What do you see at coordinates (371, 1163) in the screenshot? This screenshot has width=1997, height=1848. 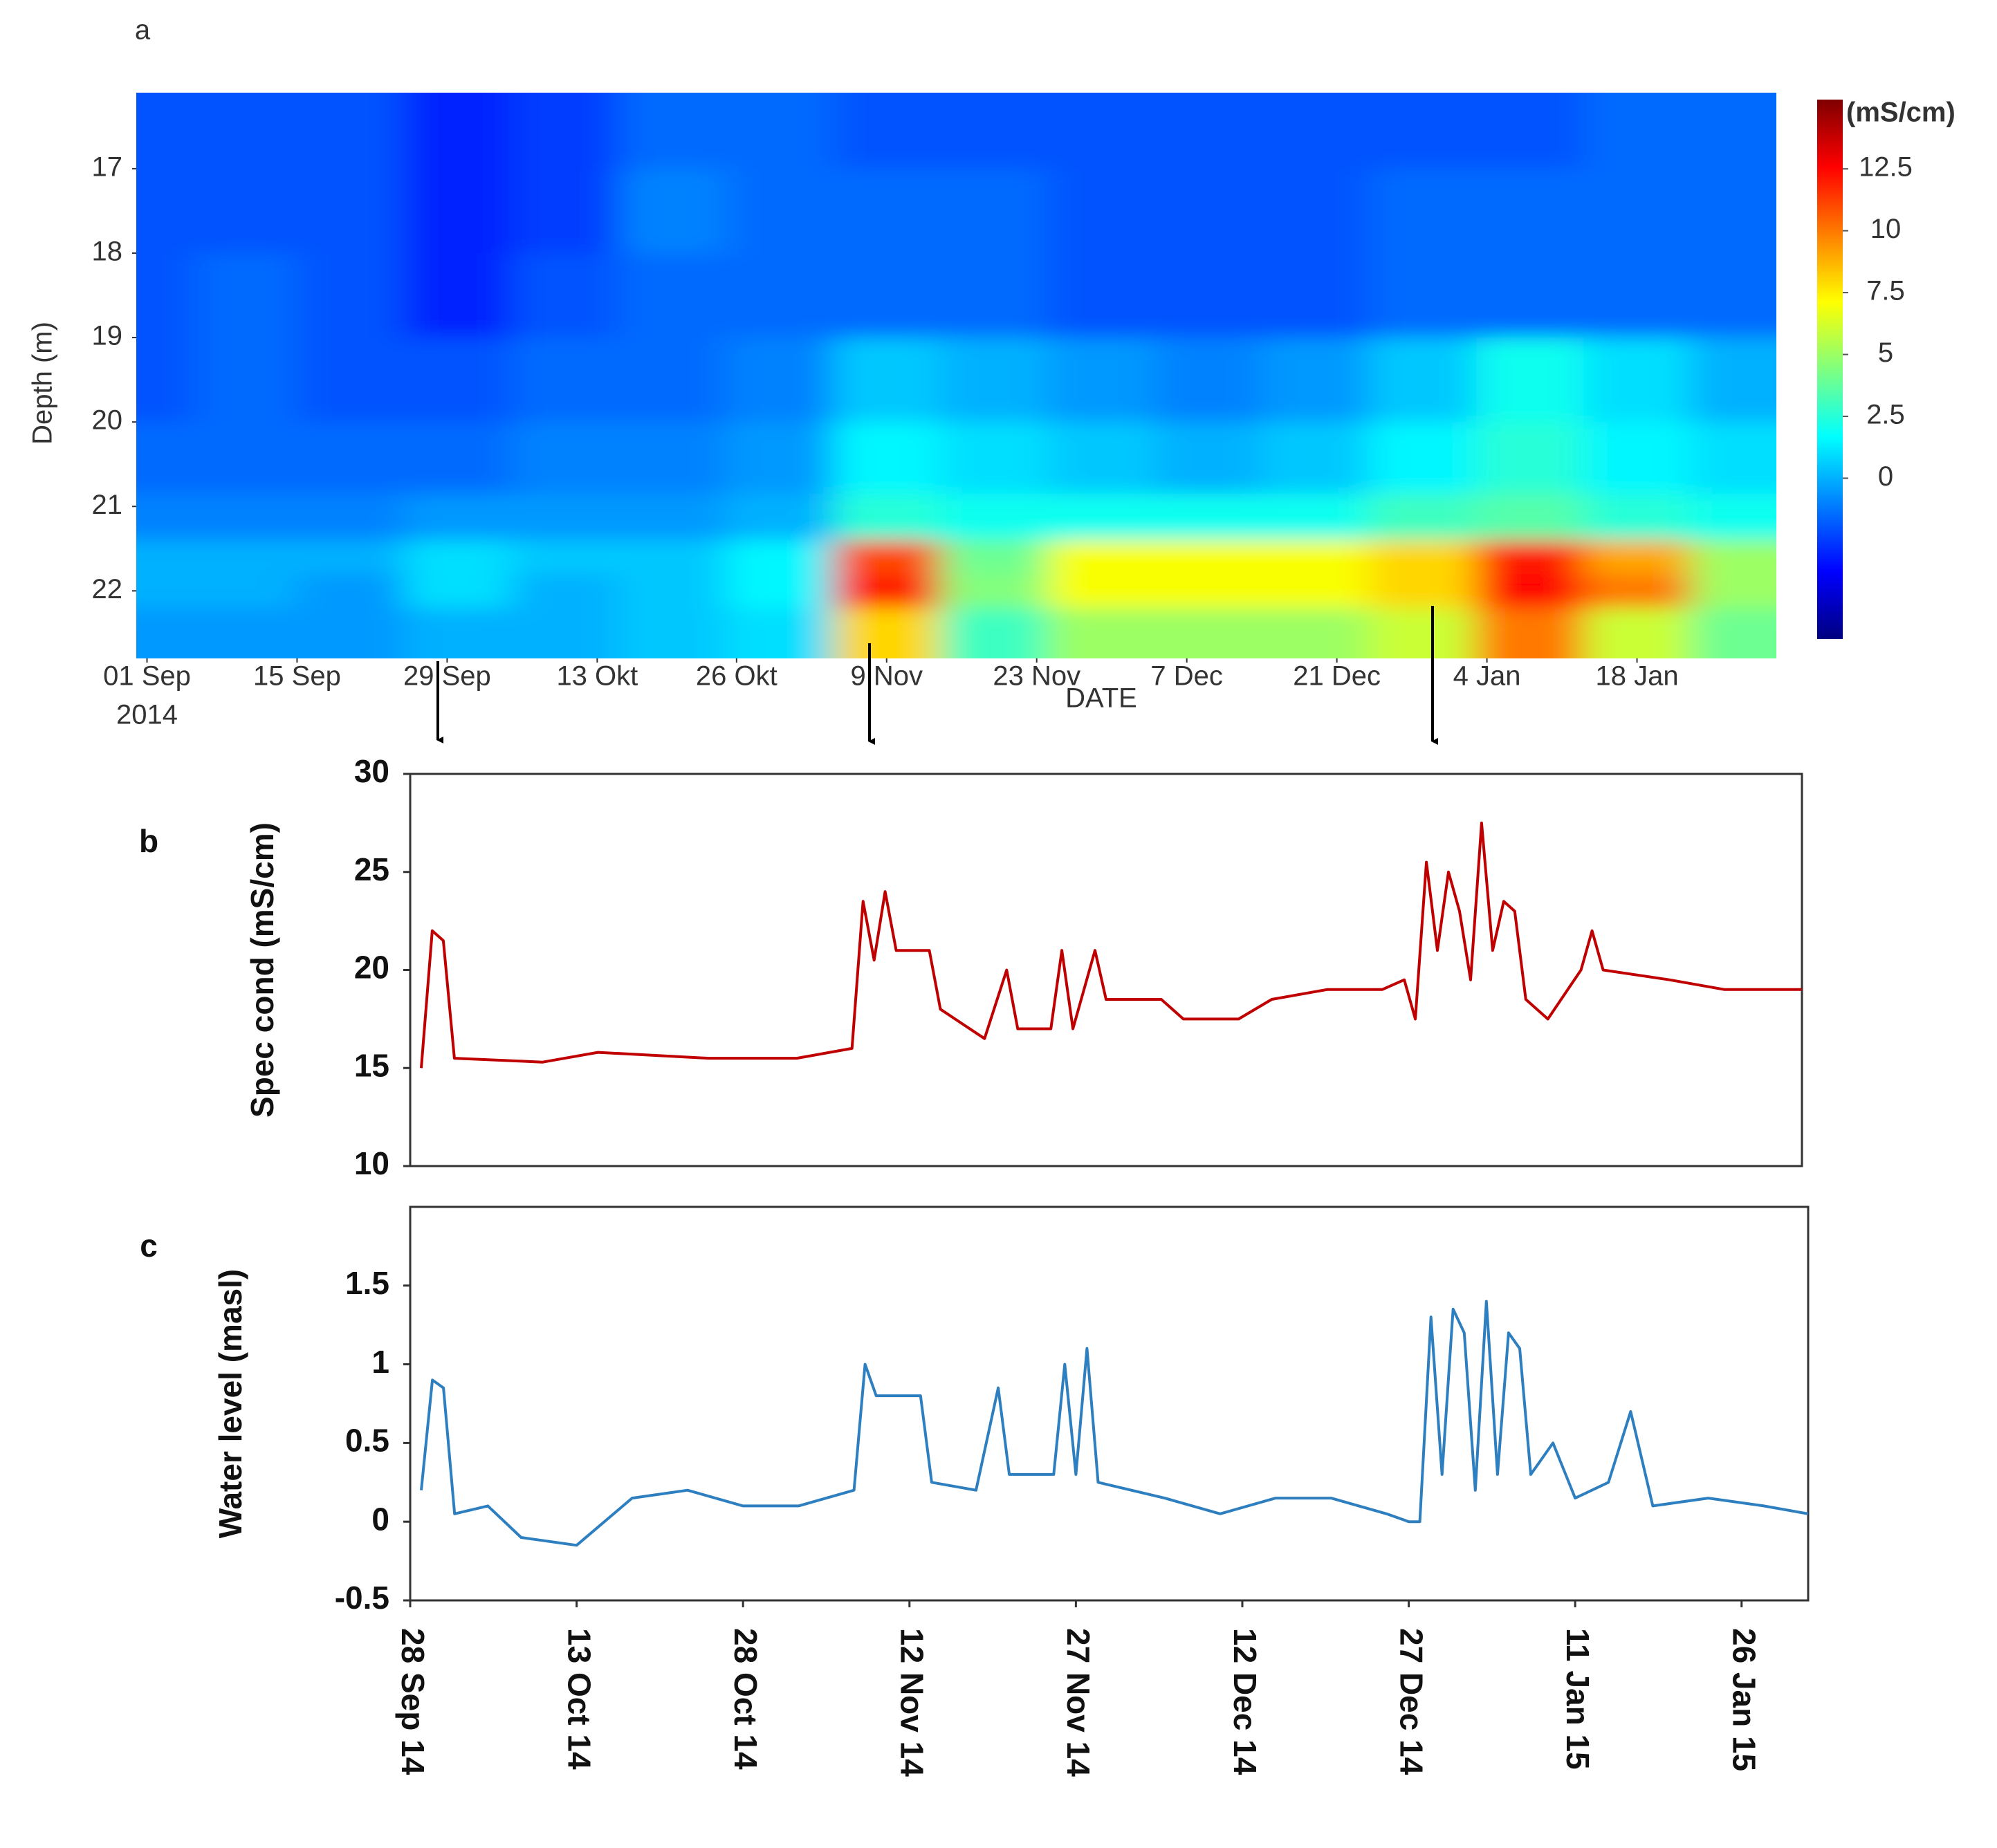 I see `y-tick-label: 10` at bounding box center [371, 1163].